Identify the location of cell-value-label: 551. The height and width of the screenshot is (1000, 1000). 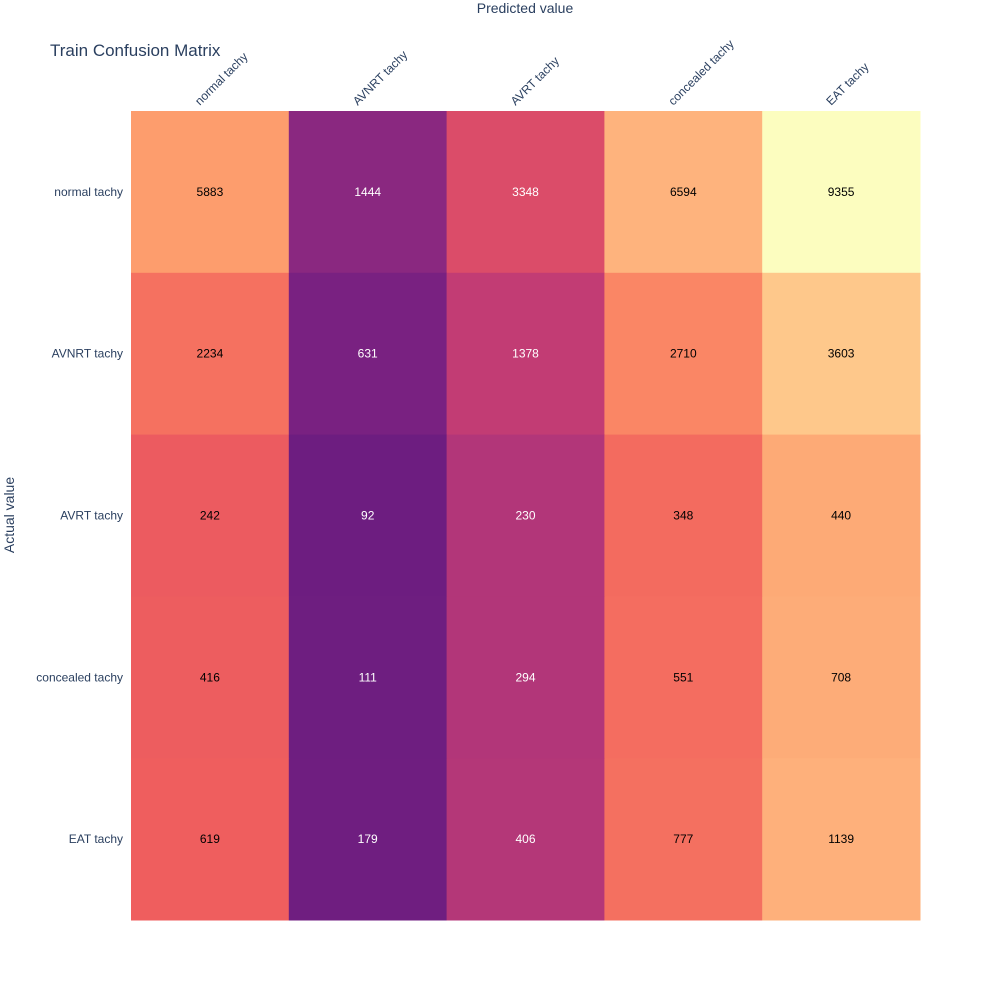
(683, 677).